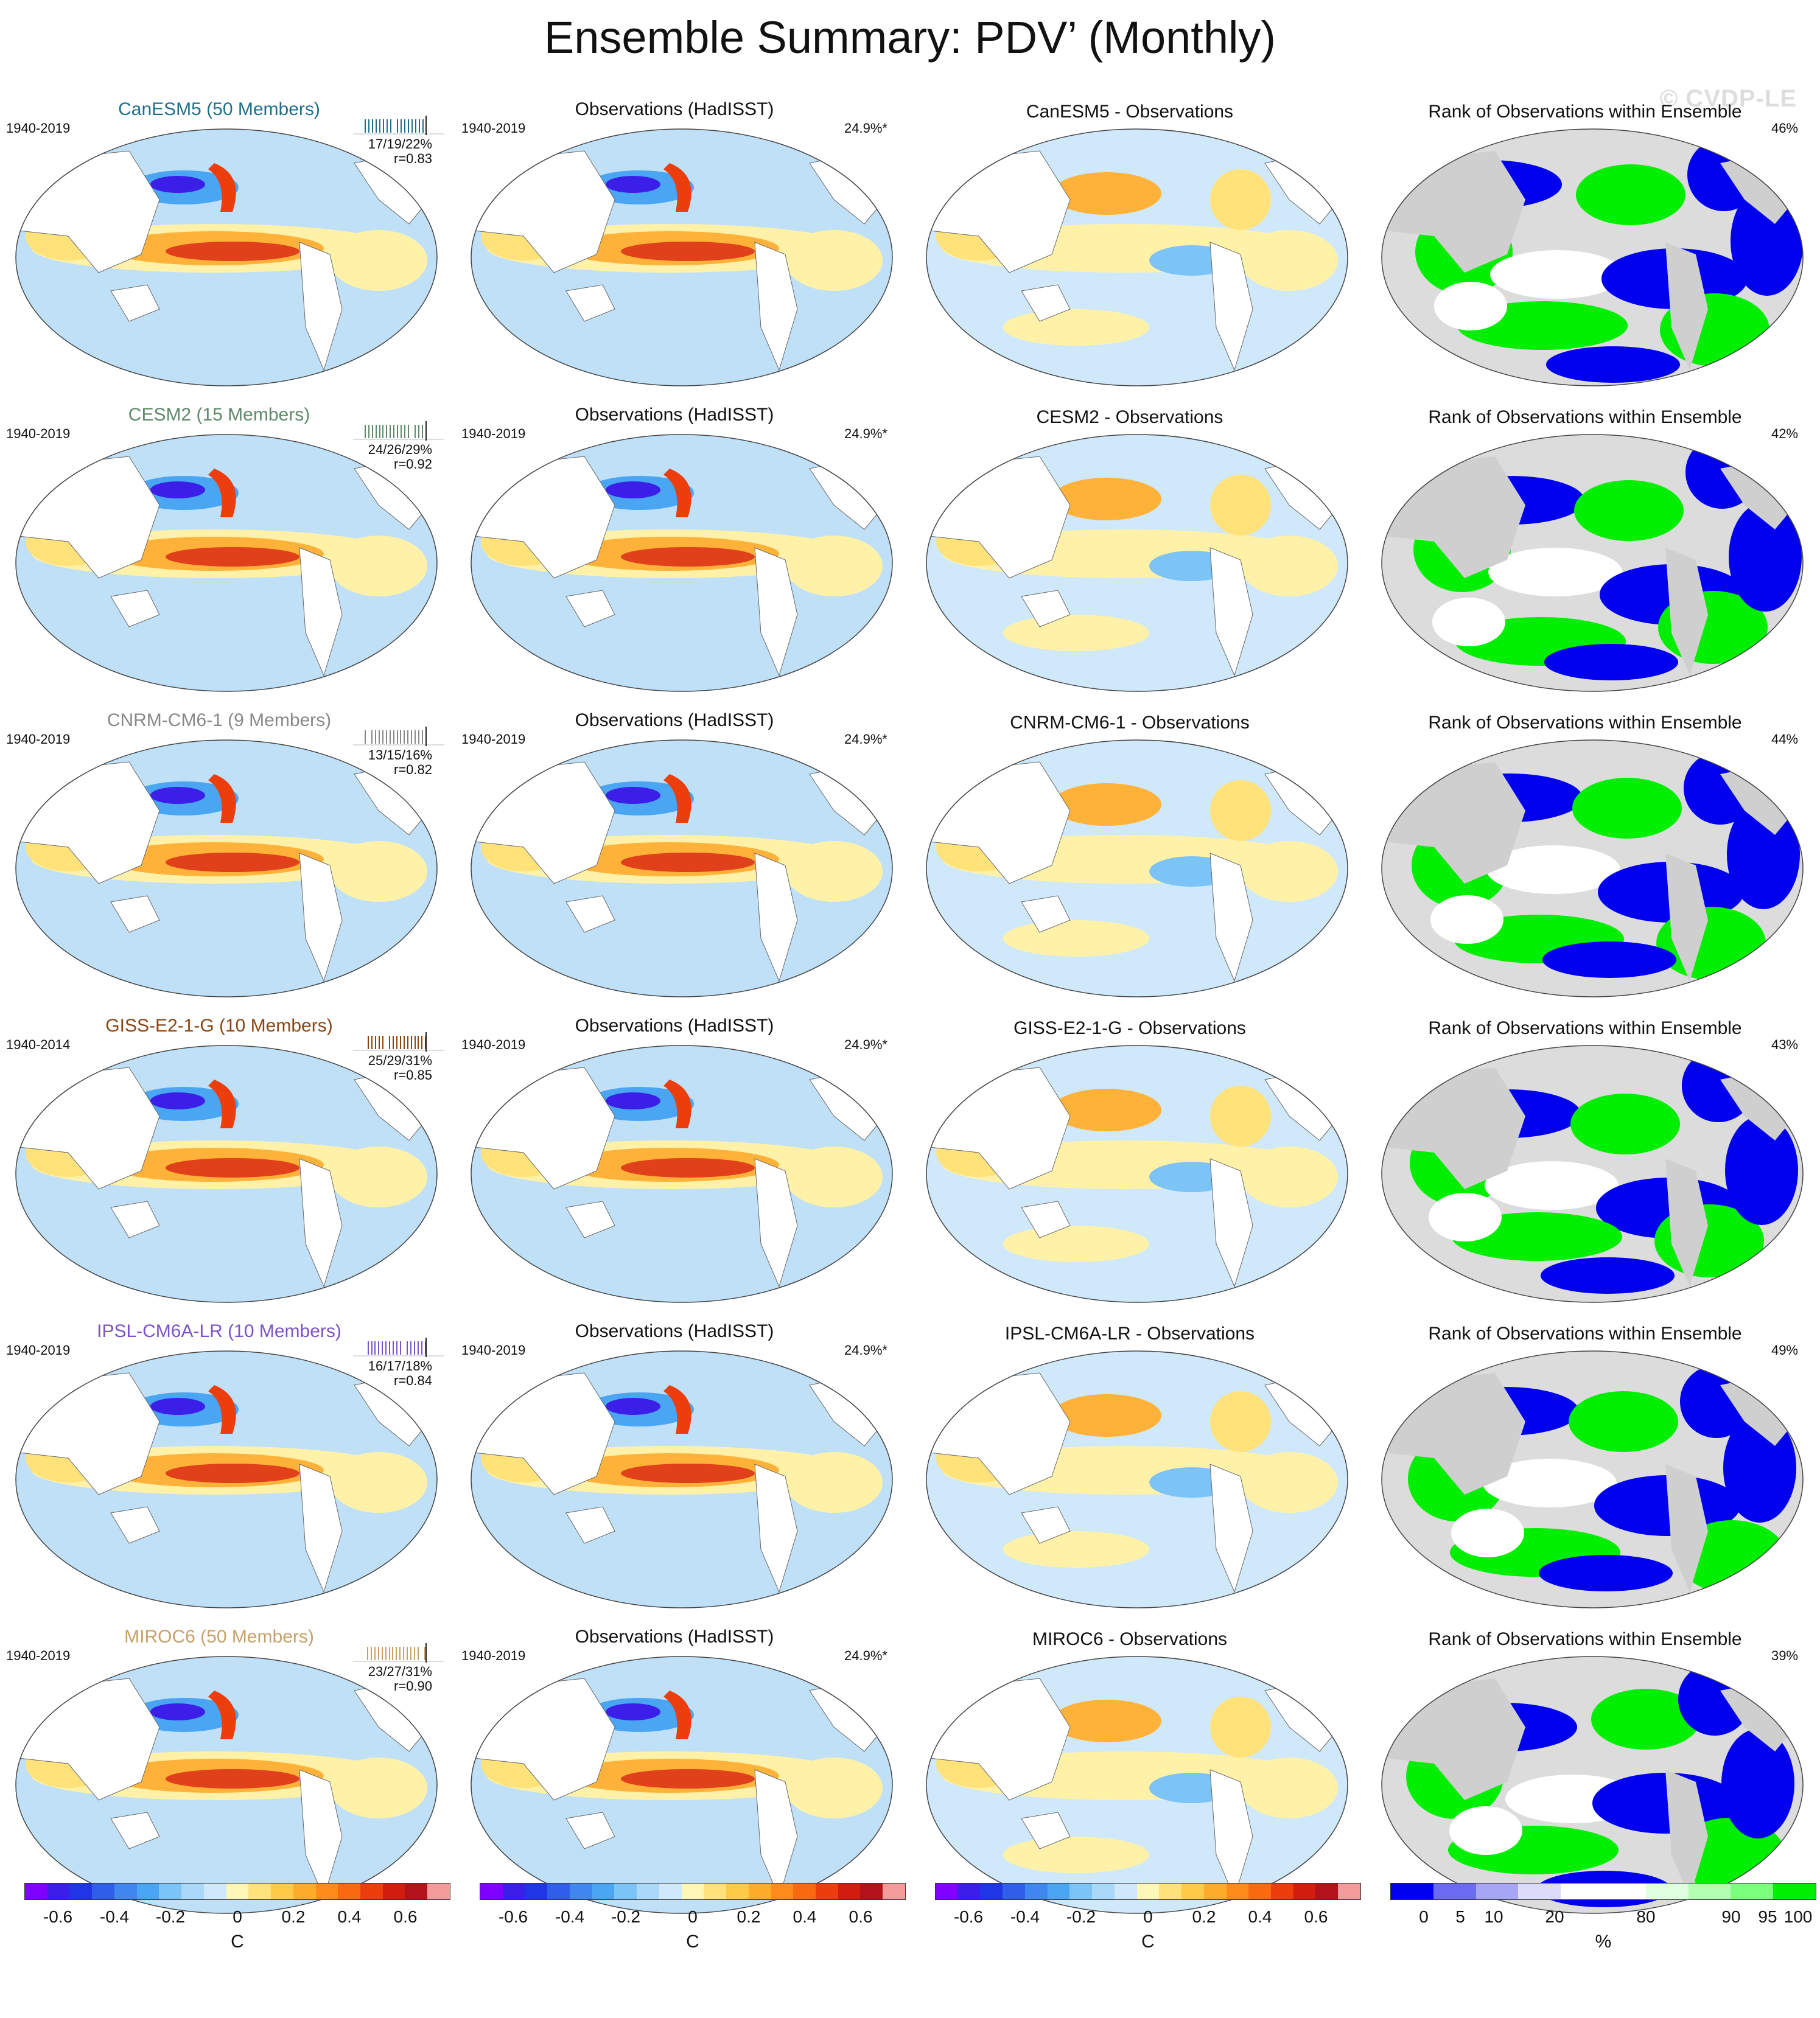  Describe the element at coordinates (400, 1366) in the screenshot. I see `model-stats: 16/17/18%` at that location.